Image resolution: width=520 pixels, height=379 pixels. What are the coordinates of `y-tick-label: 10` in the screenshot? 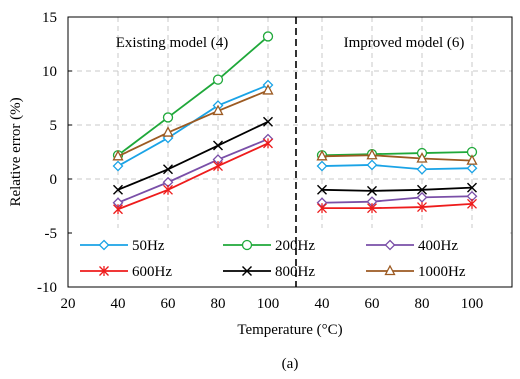 It's located at (49, 72).